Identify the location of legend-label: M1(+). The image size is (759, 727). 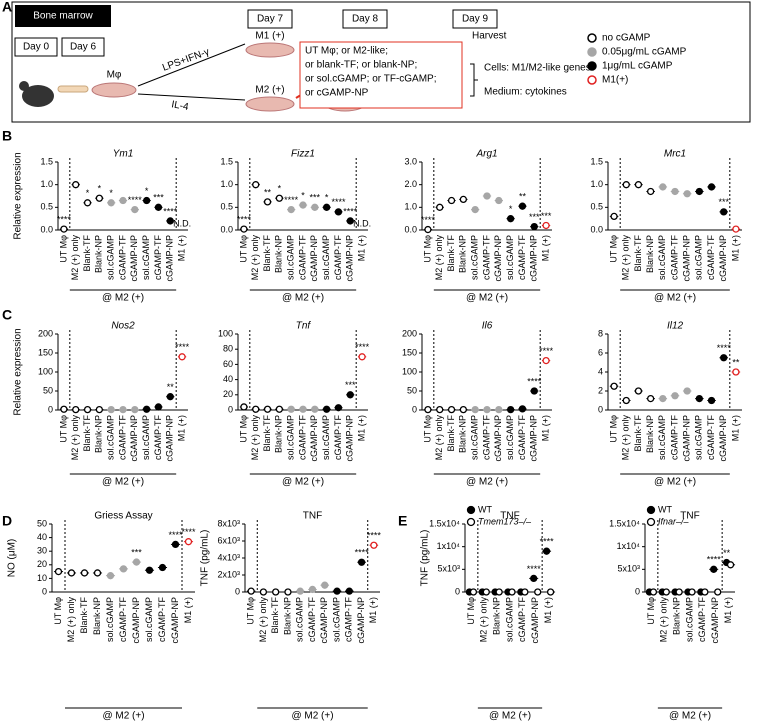
(615, 80).